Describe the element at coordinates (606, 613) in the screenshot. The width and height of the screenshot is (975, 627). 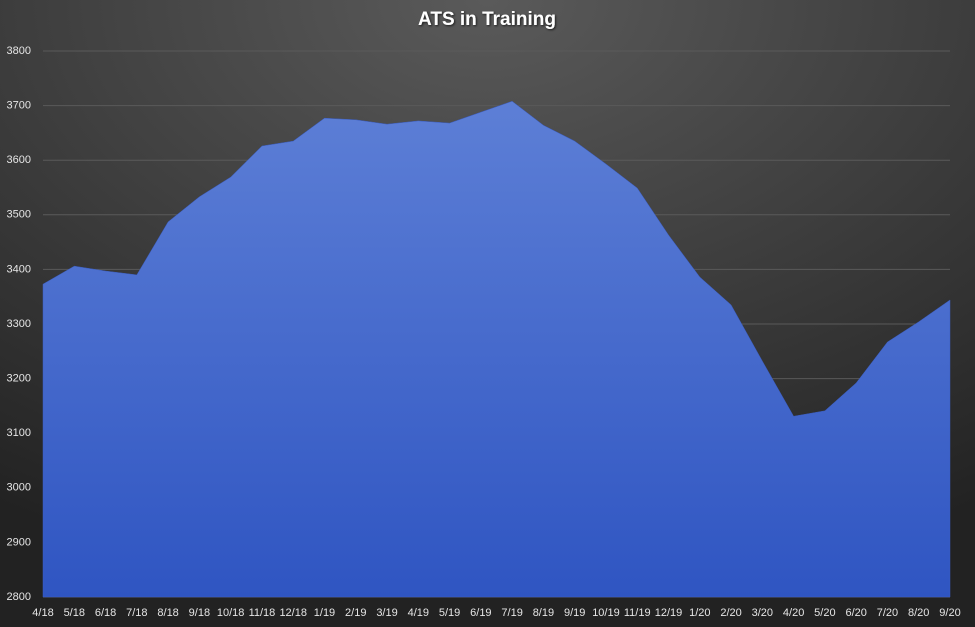
I see `x-tick-label: 10/19` at that location.